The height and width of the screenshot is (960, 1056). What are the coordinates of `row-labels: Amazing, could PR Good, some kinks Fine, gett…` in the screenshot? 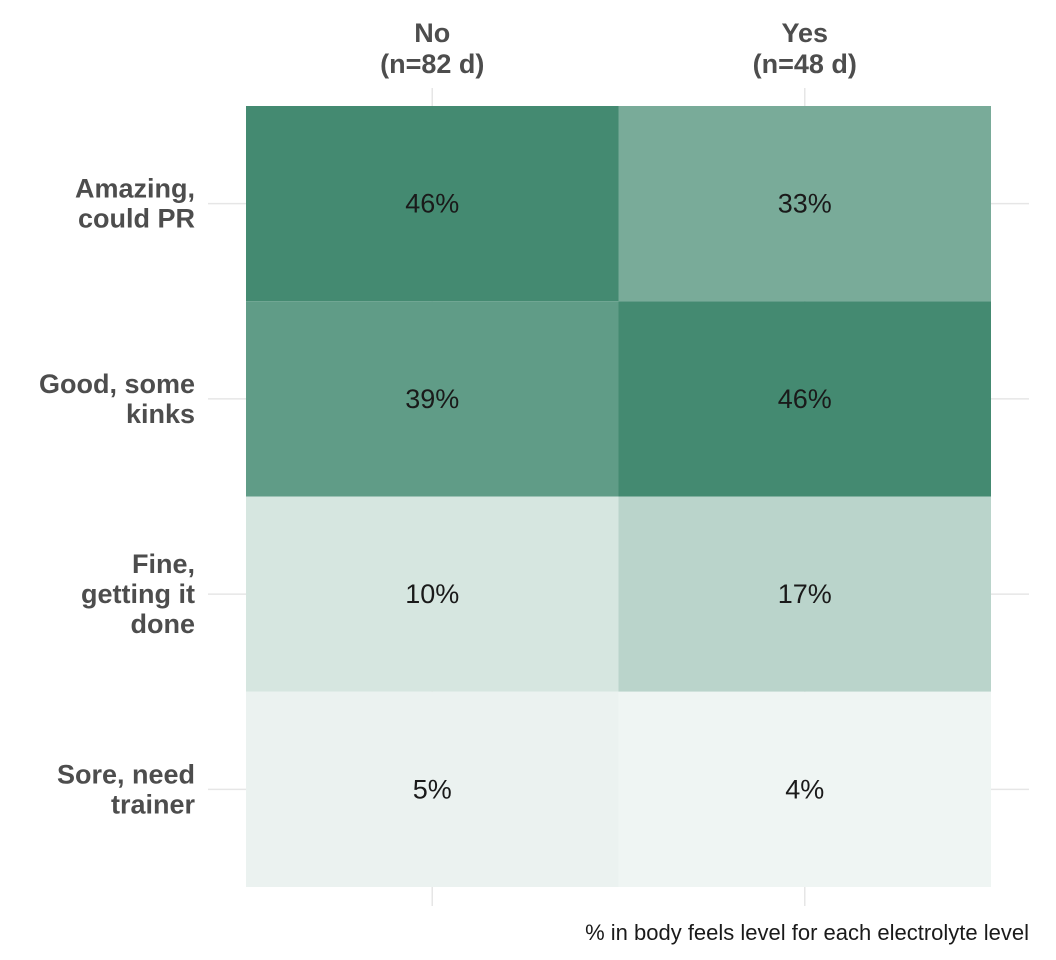 It's located at (117, 497).